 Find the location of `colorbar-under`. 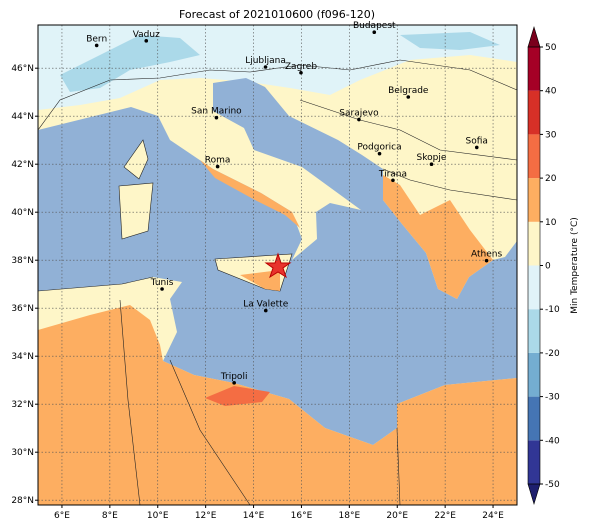

colorbar-under is located at coordinates (534, 494).